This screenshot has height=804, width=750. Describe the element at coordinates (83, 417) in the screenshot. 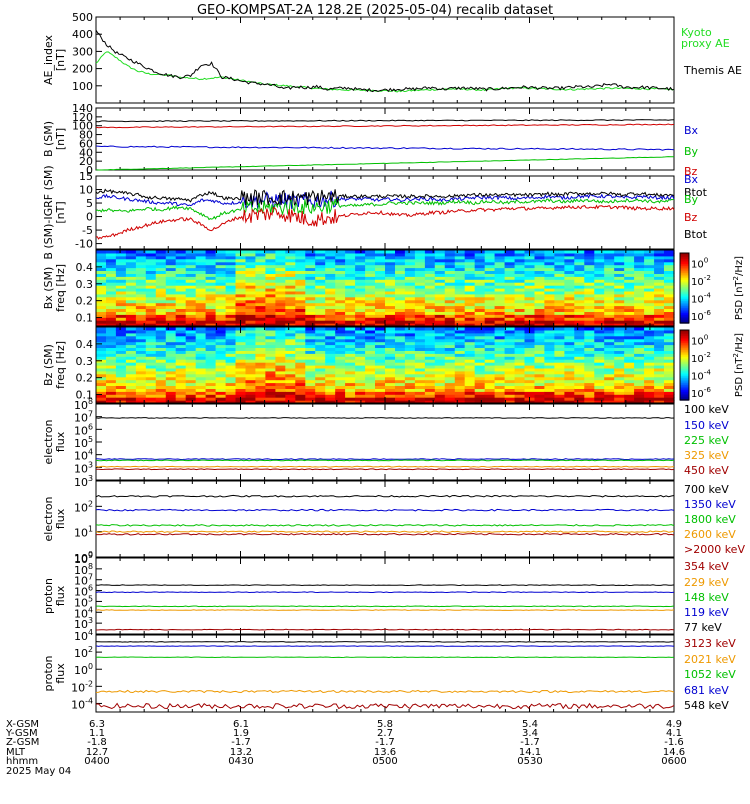

I see `y-tick-label: 107` at that location.